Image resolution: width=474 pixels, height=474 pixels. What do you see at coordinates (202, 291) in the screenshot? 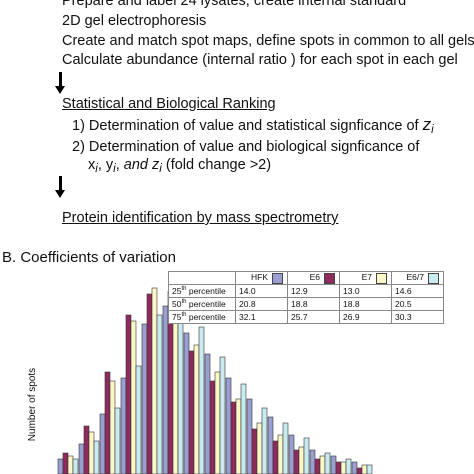
I see `row-label: 25th percentile` at bounding box center [202, 291].